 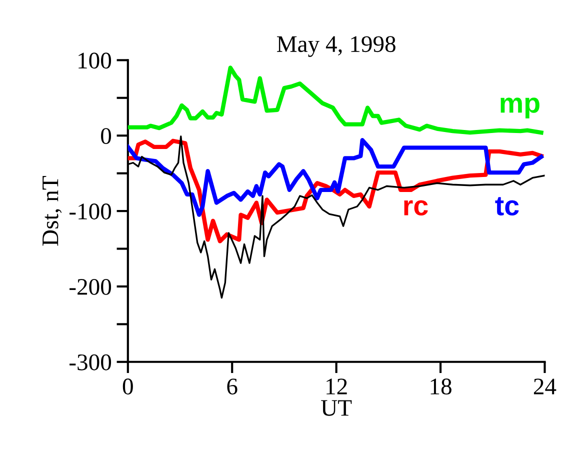 What do you see at coordinates (232, 386) in the screenshot?
I see `x-tick-label: 6` at bounding box center [232, 386].